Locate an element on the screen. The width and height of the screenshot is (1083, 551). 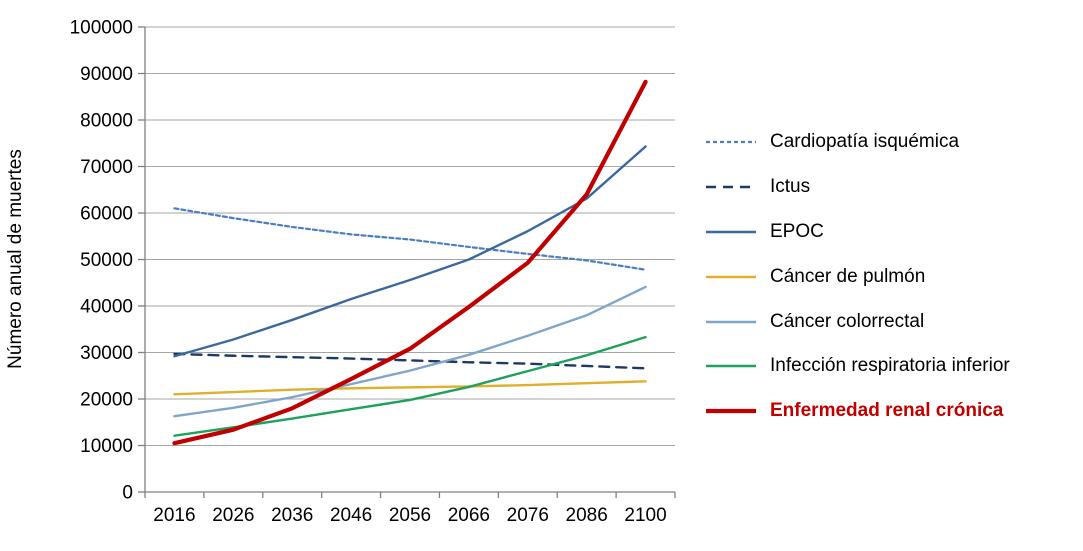
x-tick-label: 2056 is located at coordinates (410, 515).